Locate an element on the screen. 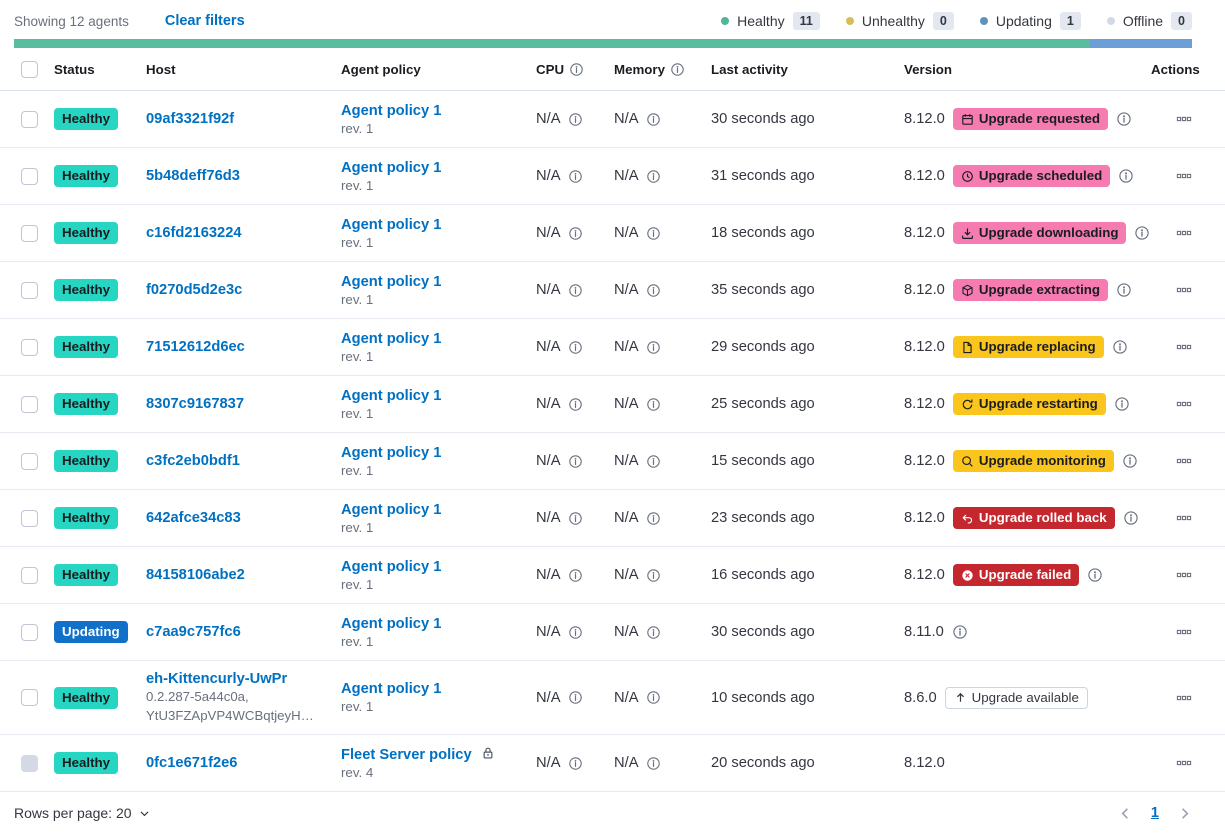 The width and height of the screenshot is (1225, 838). select-all-checkbox is located at coordinates (29, 69).